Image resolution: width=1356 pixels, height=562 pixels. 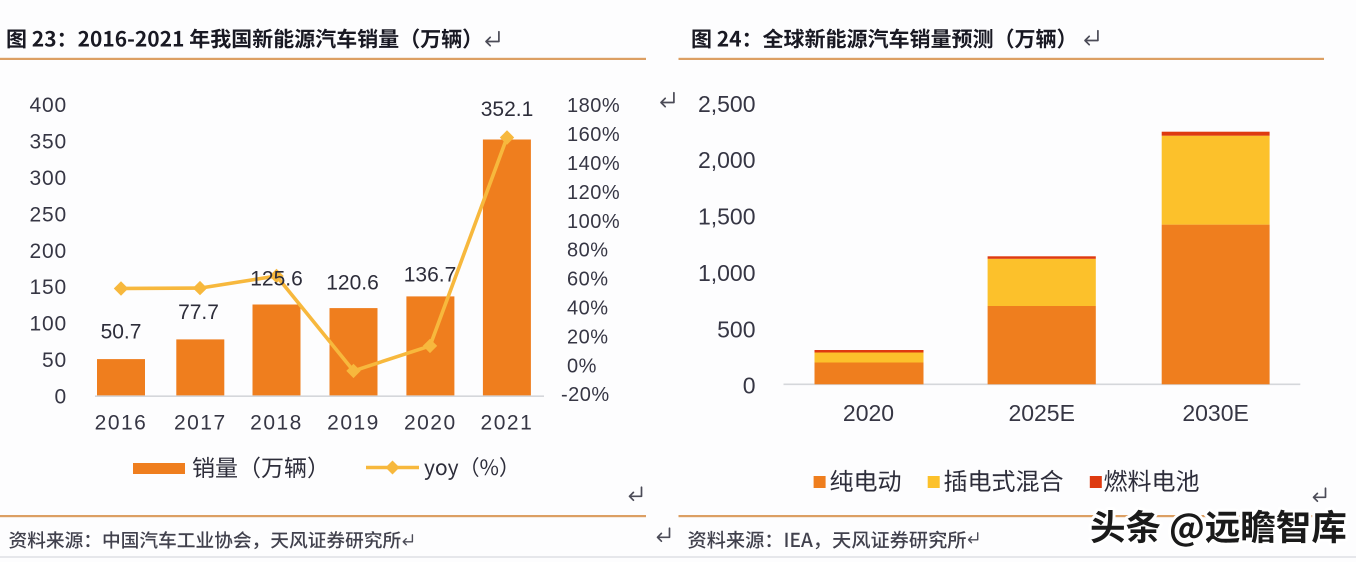 I want to click on svg-text: 60%, so click(x=588, y=280).